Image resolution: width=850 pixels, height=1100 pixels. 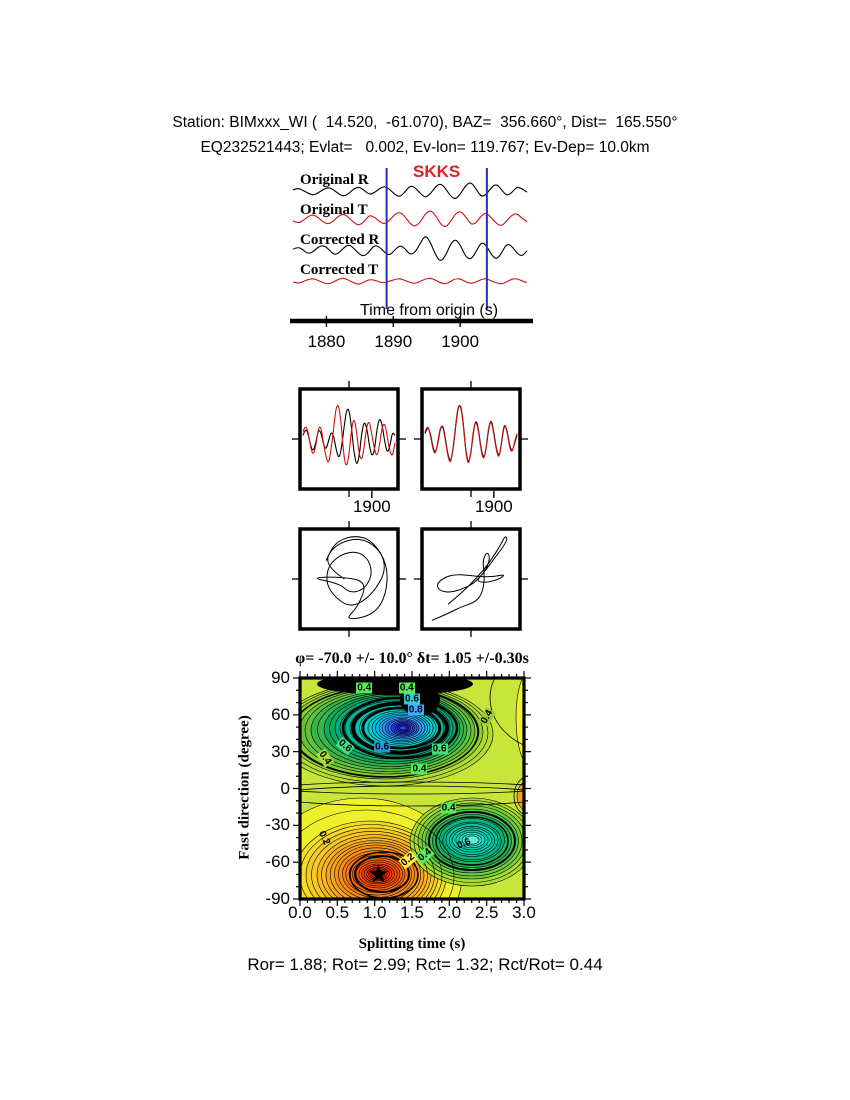 What do you see at coordinates (412, 658) in the screenshot?
I see `contour-title: φ= -70.0 +/- 10.0° δt= 1.05 +/-0.30s` at bounding box center [412, 658].